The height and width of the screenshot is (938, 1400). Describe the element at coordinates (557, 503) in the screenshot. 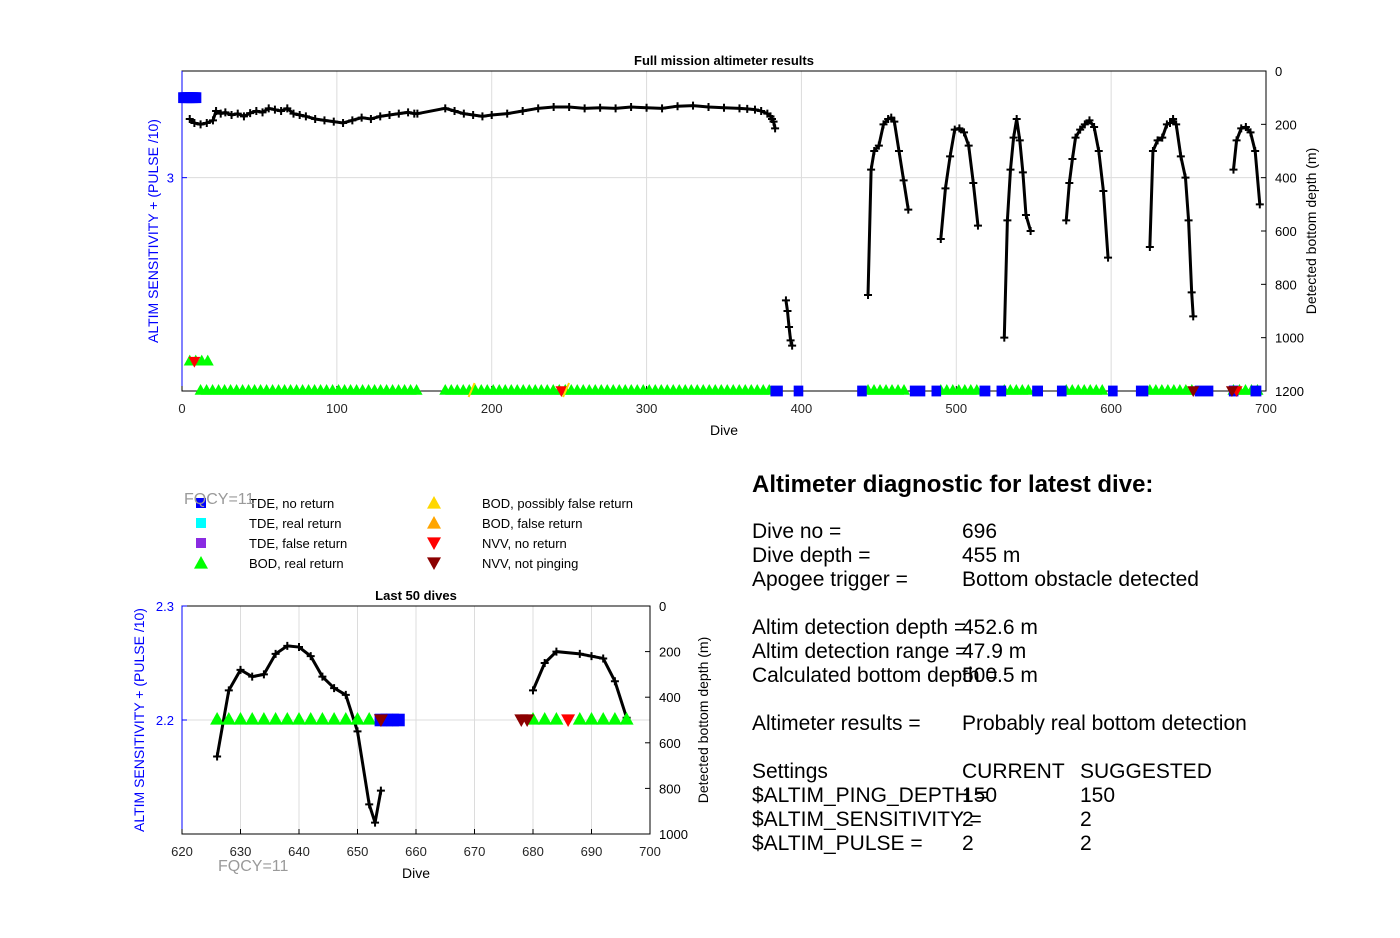

I see `legend-item-label: BOD, possibly false return` at that location.